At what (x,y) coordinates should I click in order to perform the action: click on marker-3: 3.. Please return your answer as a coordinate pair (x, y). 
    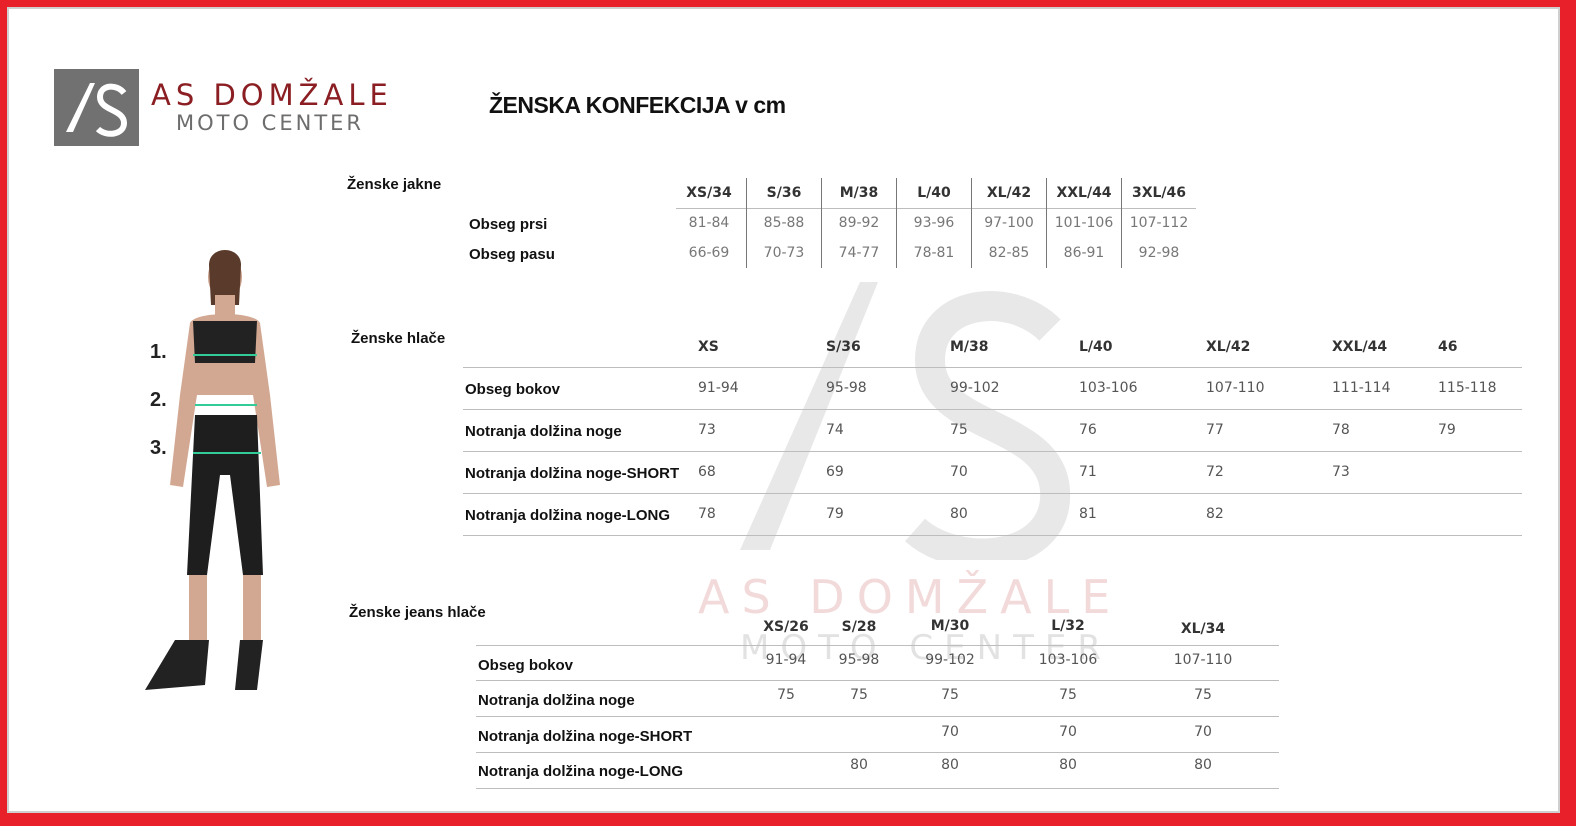
    Looking at the image, I should click on (158, 448).